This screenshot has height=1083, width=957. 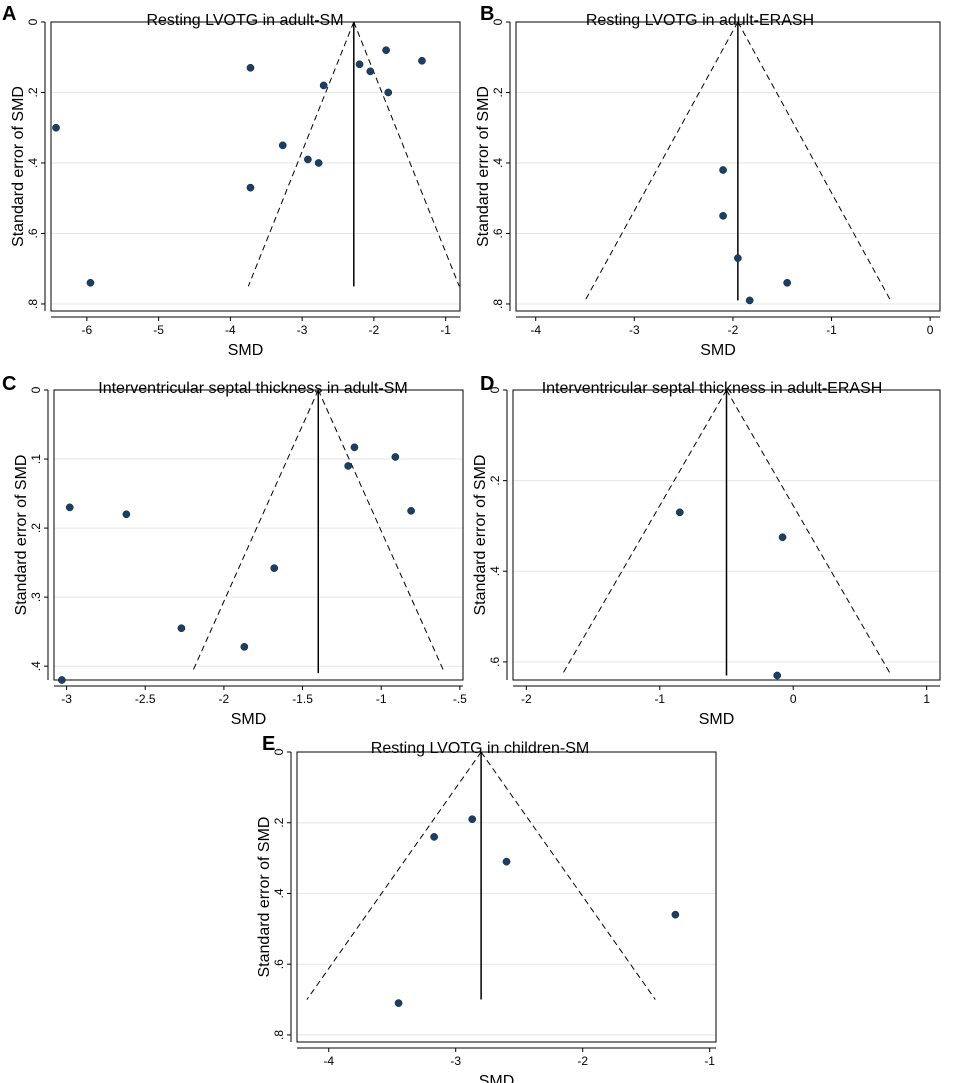 What do you see at coordinates (9, 14) in the screenshot?
I see `panel-letter: A` at bounding box center [9, 14].